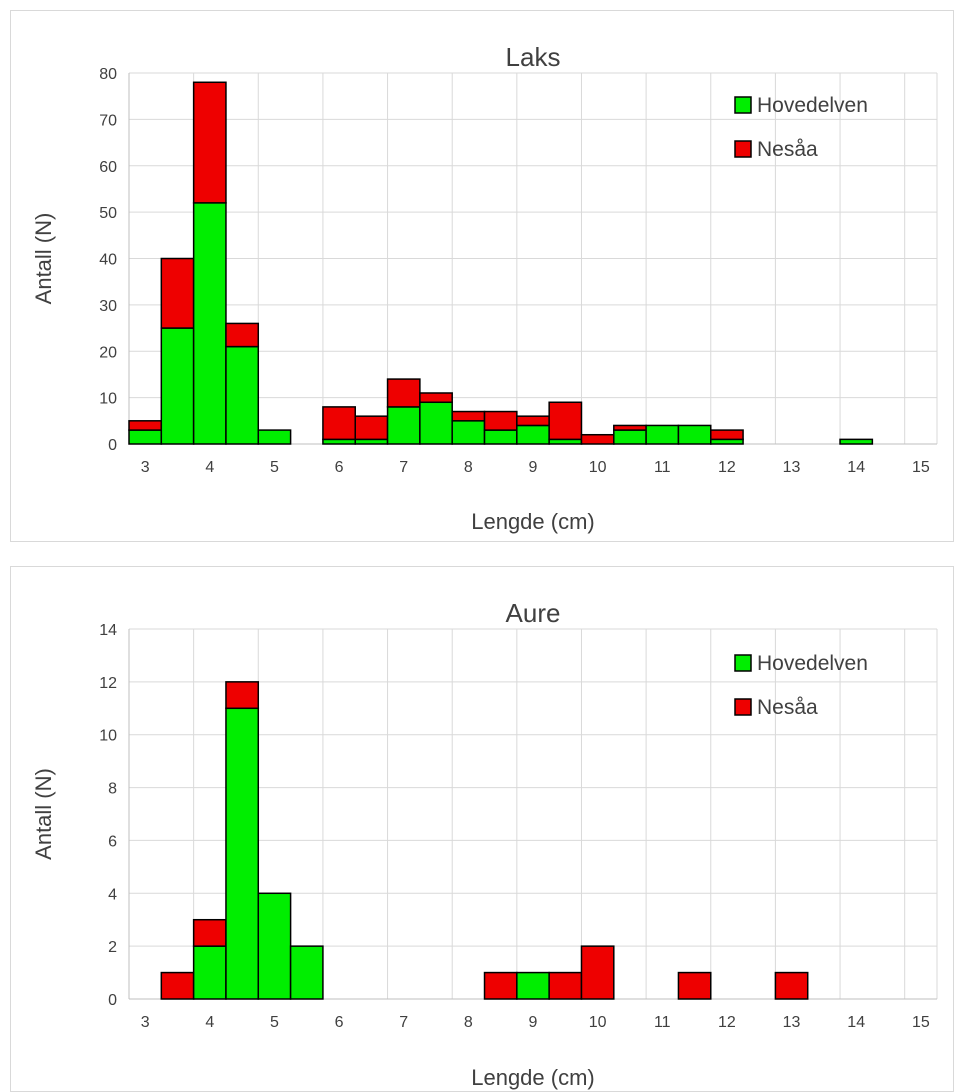  Describe the element at coordinates (533, 613) in the screenshot. I see `chart-title: Aure` at that location.